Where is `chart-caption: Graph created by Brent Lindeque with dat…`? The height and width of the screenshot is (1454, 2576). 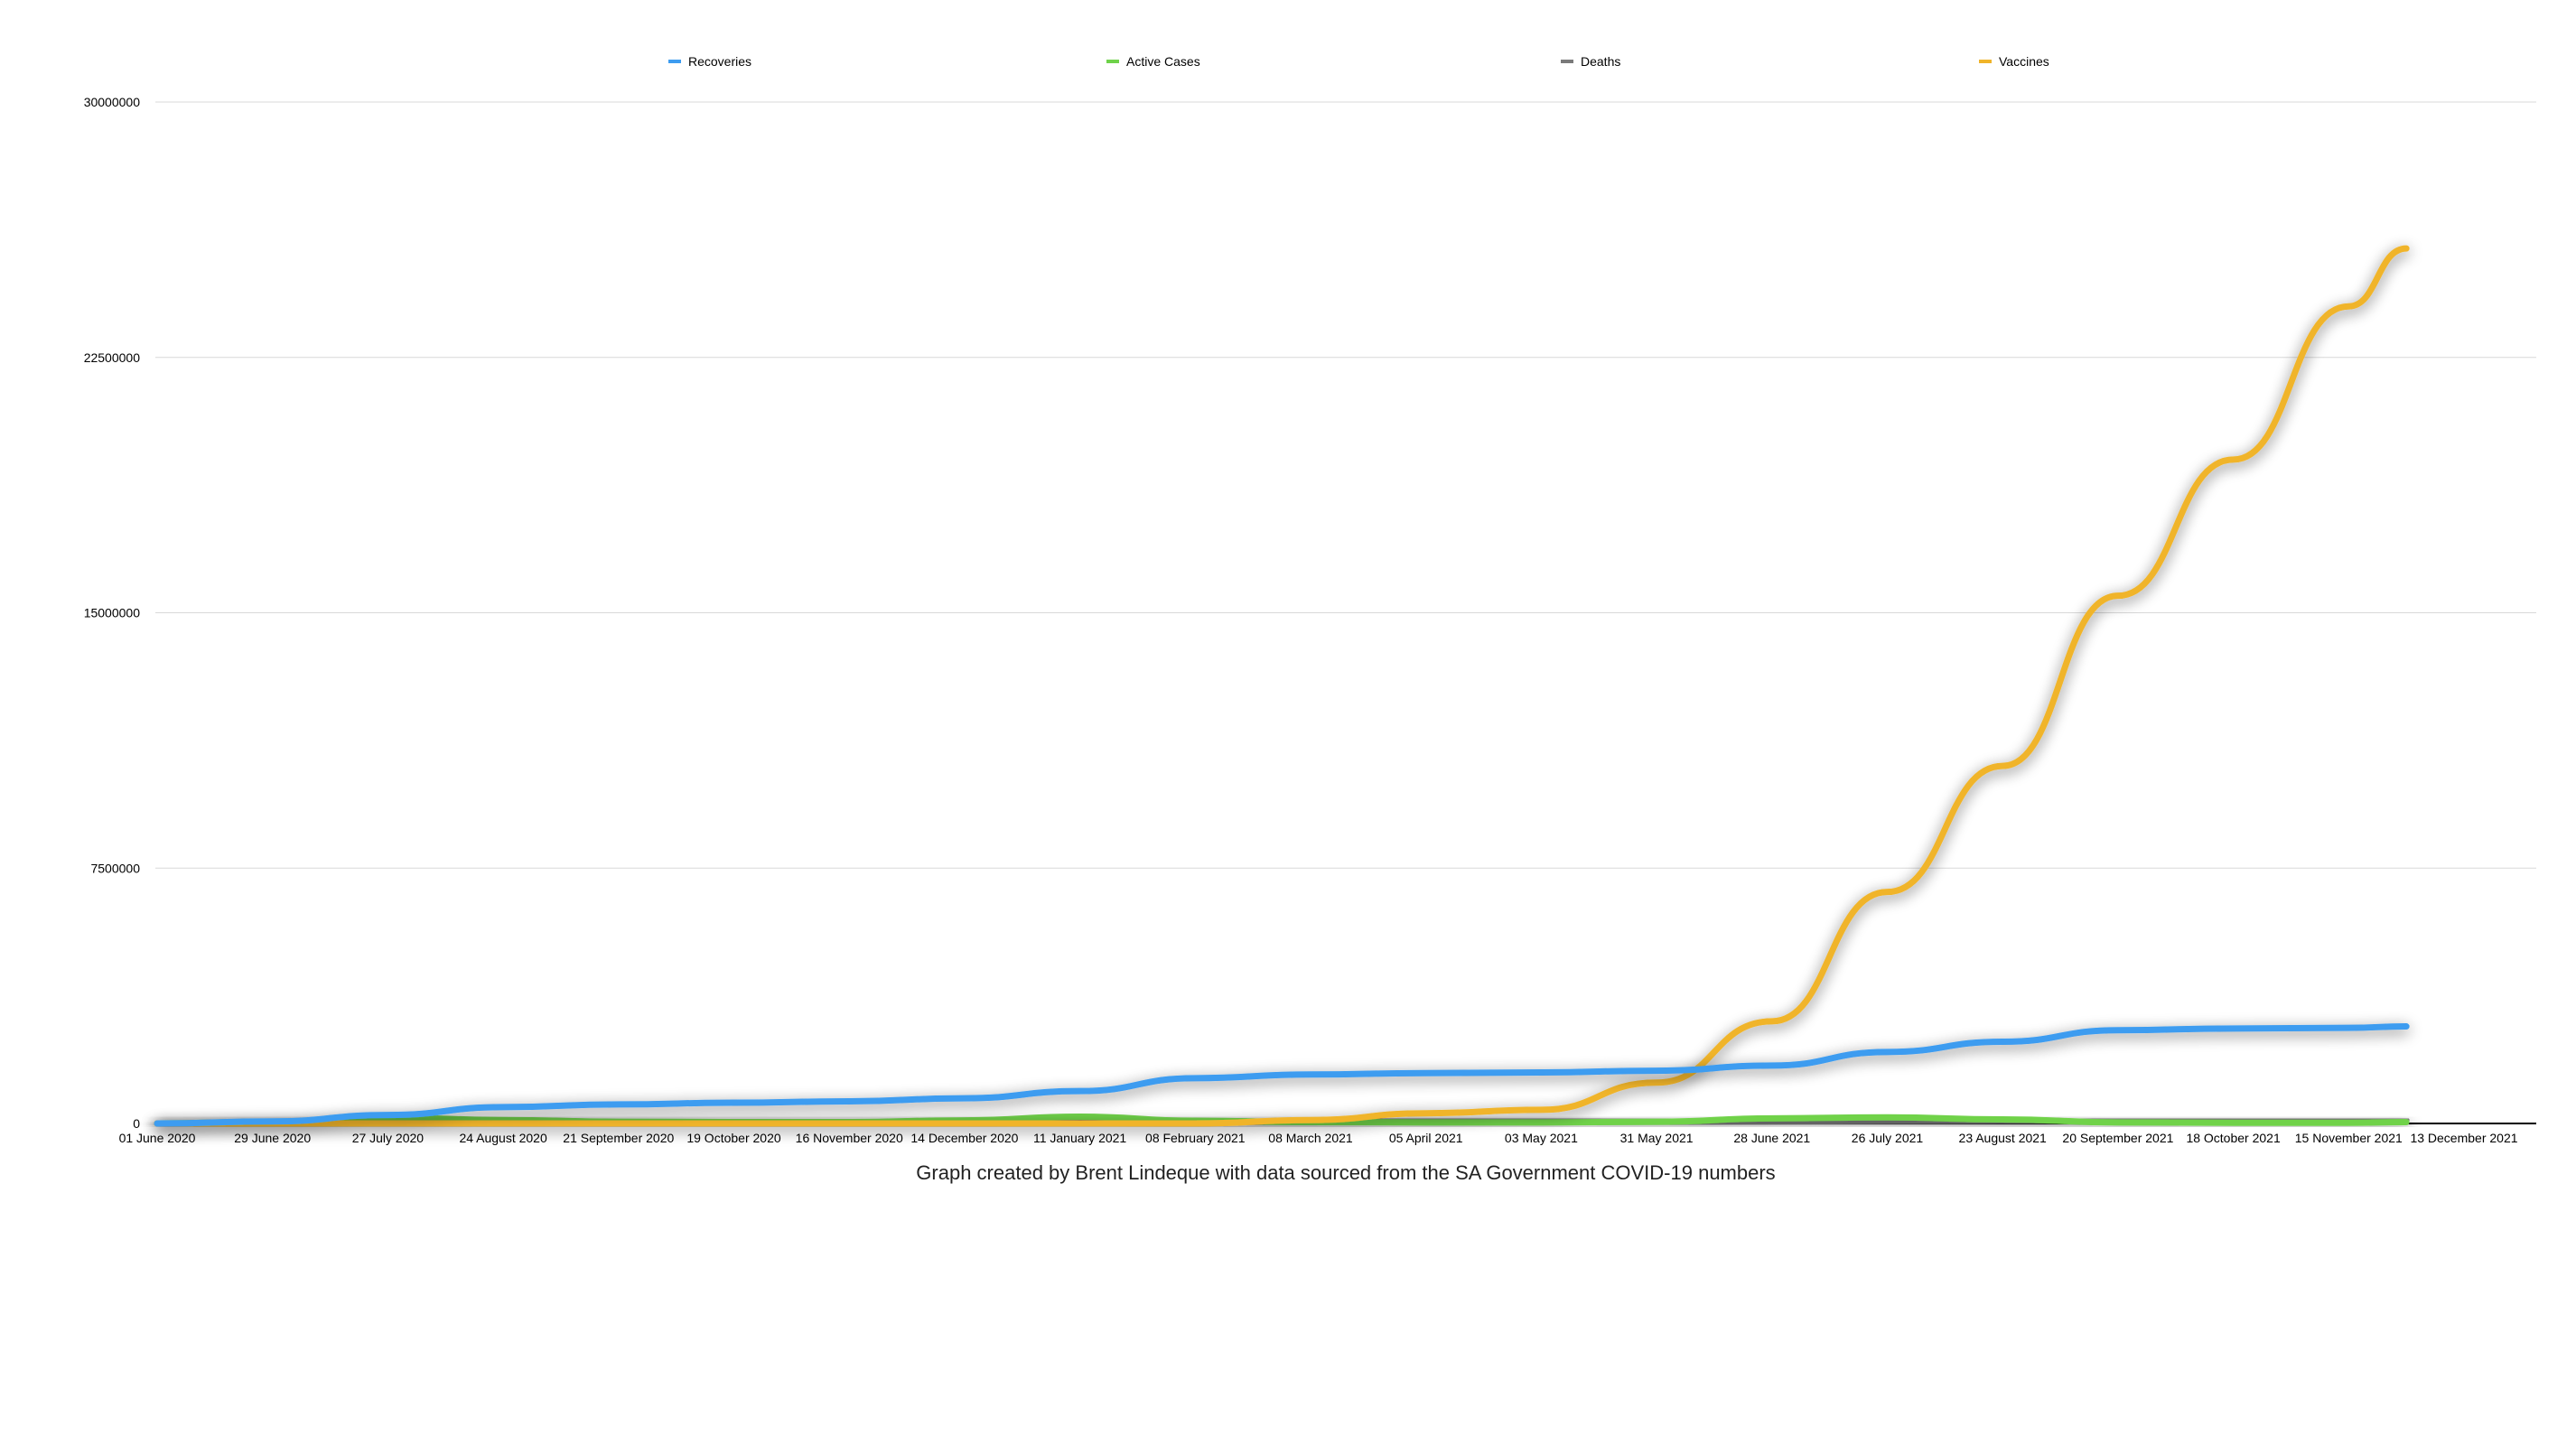
chart-caption: Graph created by Brent Lindeque with dat… is located at coordinates (1345, 1172).